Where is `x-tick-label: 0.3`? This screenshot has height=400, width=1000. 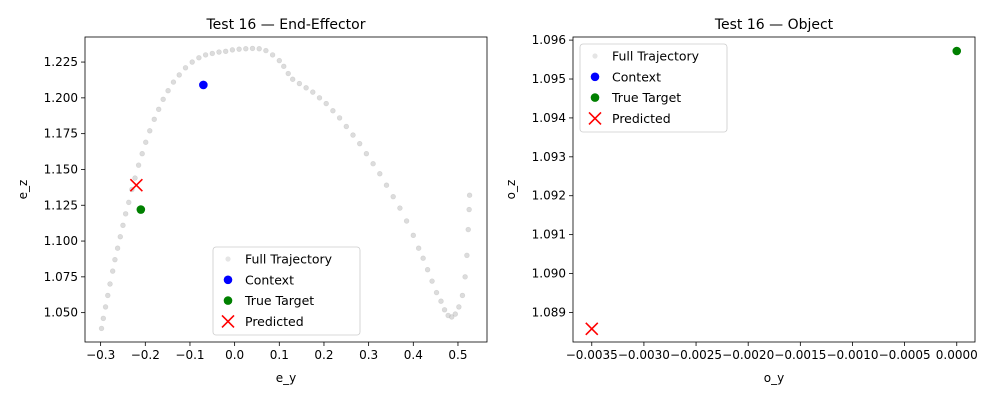
x-tick-label: 0.3 is located at coordinates (368, 355).